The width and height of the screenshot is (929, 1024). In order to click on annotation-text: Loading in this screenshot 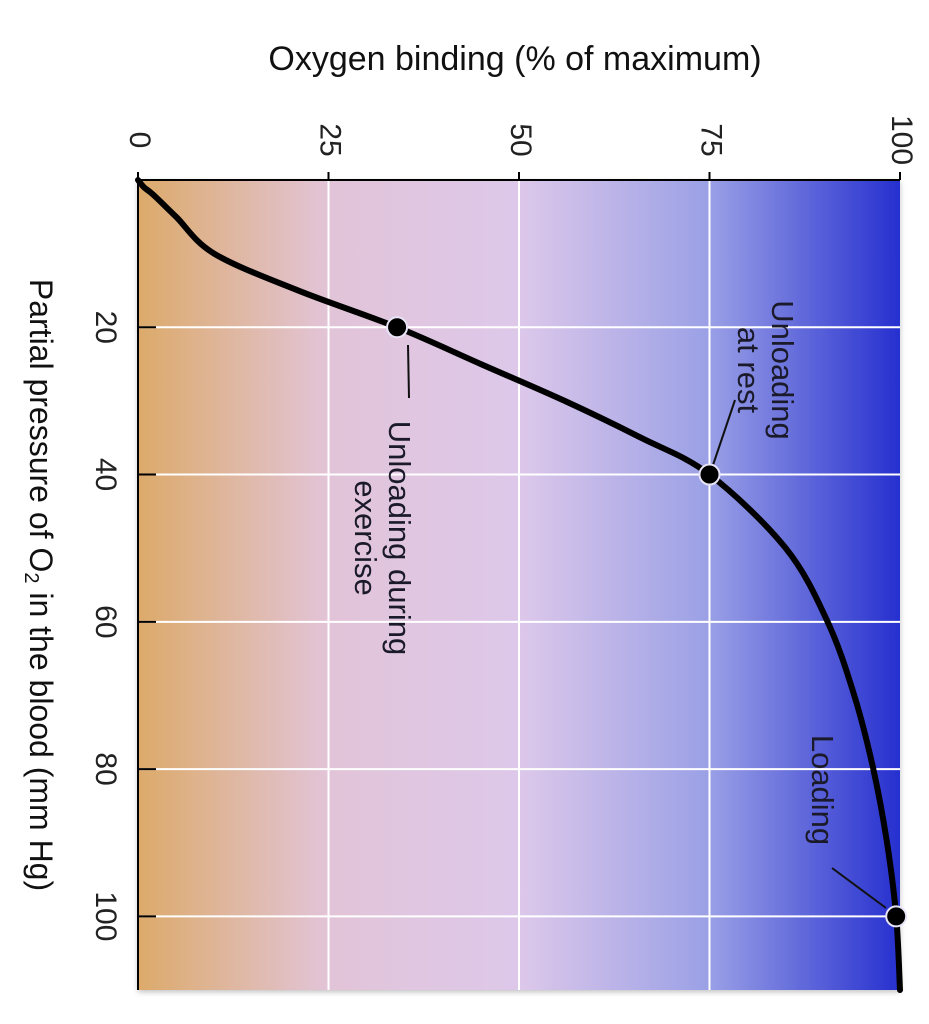, I will do `click(822, 790)`.